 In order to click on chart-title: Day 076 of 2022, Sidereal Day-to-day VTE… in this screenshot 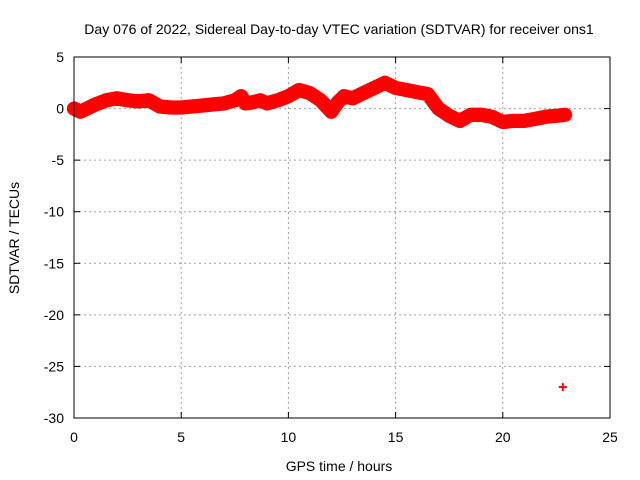, I will do `click(339, 29)`.